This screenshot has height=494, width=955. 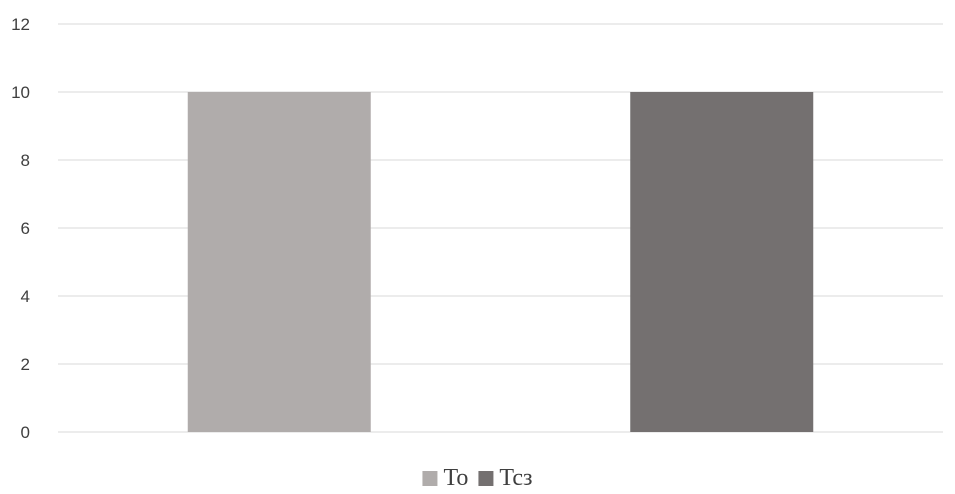 I want to click on legend-item: To, so click(x=445, y=478).